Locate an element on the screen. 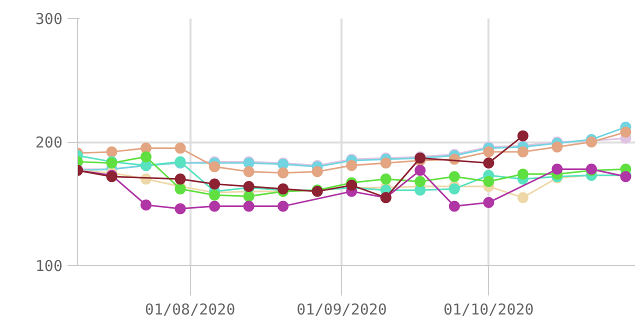  y-tick-label: 100 is located at coordinates (48, 266).